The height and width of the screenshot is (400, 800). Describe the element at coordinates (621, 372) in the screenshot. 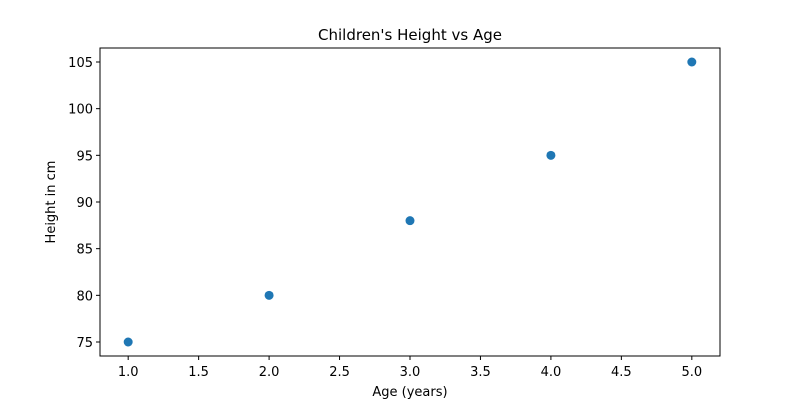

I see `x-tick-label: 4.5` at that location.